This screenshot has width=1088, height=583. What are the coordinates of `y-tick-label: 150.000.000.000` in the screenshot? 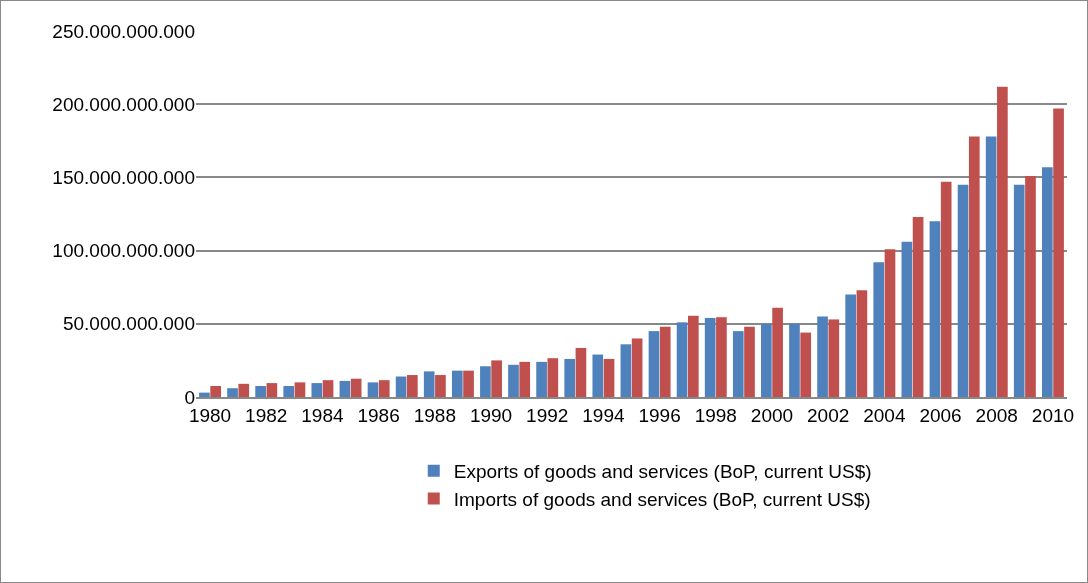 It's located at (123, 178).